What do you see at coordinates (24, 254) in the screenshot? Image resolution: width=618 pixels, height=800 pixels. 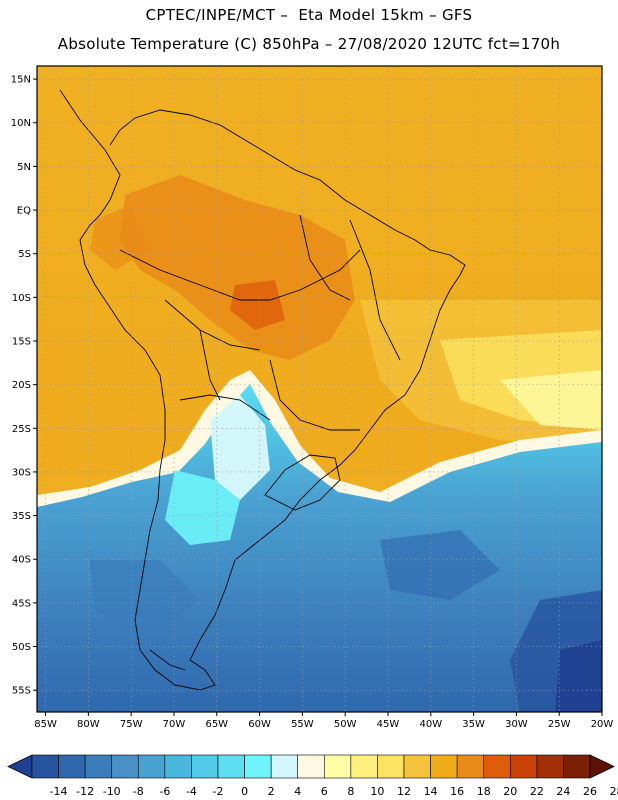 I see `lat-label: 5S` at bounding box center [24, 254].